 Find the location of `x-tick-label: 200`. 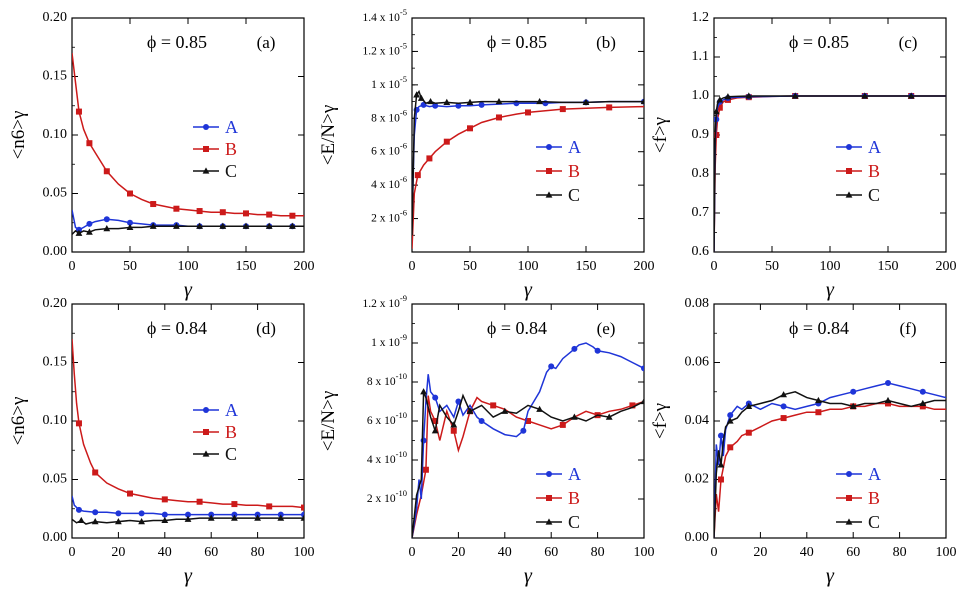

x-tick-label: 200 is located at coordinates (644, 266).